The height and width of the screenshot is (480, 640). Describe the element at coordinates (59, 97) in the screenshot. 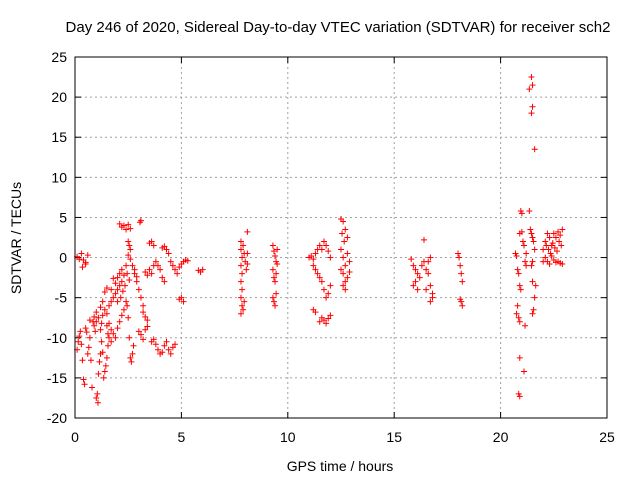

I see `y-tick-label: 20` at that location.